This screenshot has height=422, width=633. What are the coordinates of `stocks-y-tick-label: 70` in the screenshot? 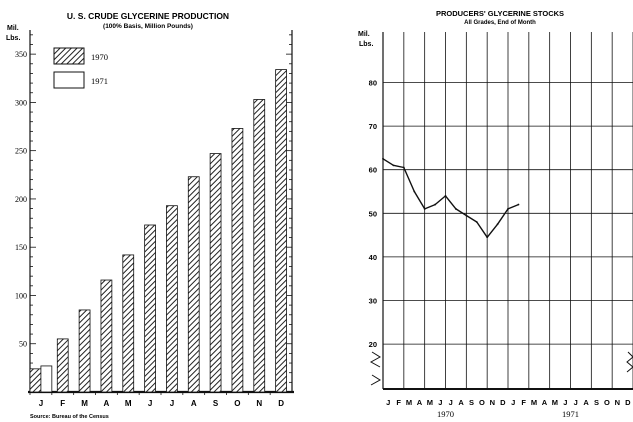 It's located at (373, 126).